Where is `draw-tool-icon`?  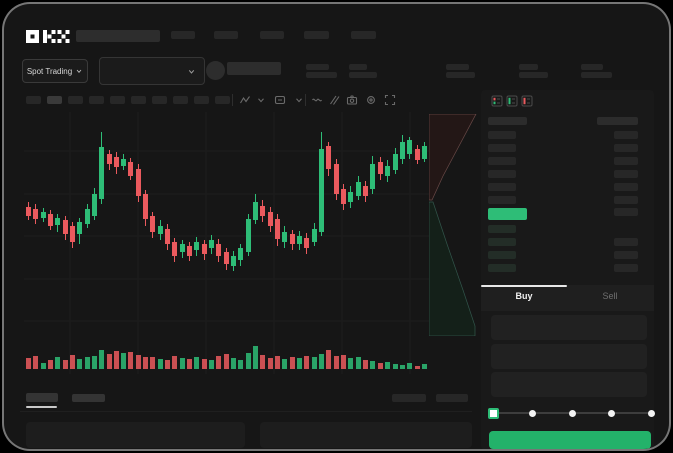
draw-tool-icon is located at coordinates (334, 100).